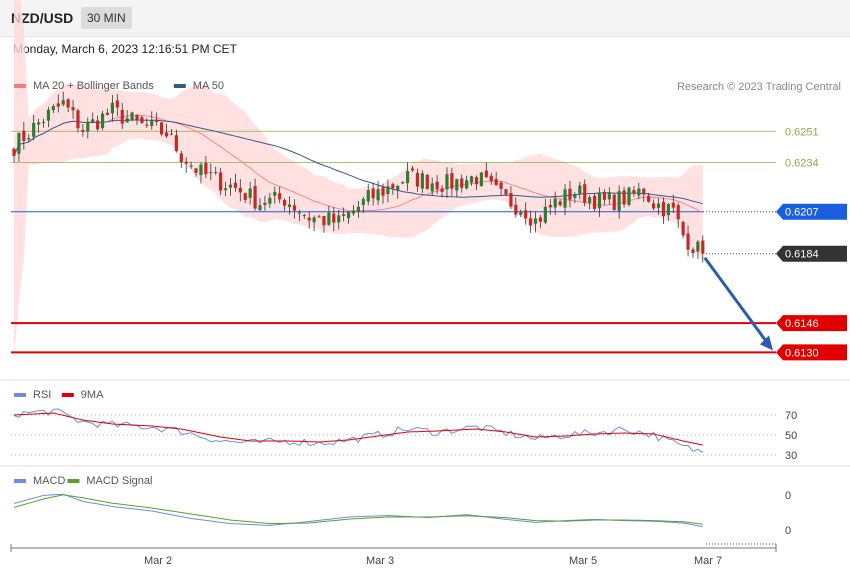  What do you see at coordinates (759, 87) in the screenshot?
I see `credit-label: Research © 2023 Trading Central` at bounding box center [759, 87].